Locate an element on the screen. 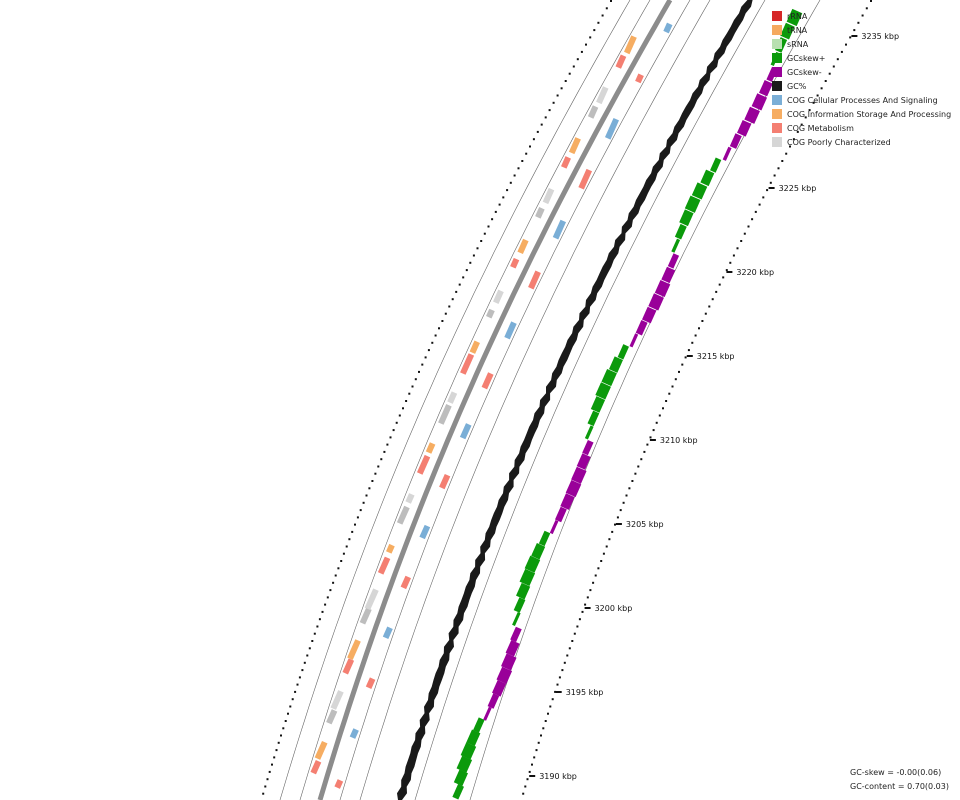  legend-label: COG Cellular Processes And Signaling is located at coordinates (862, 100).